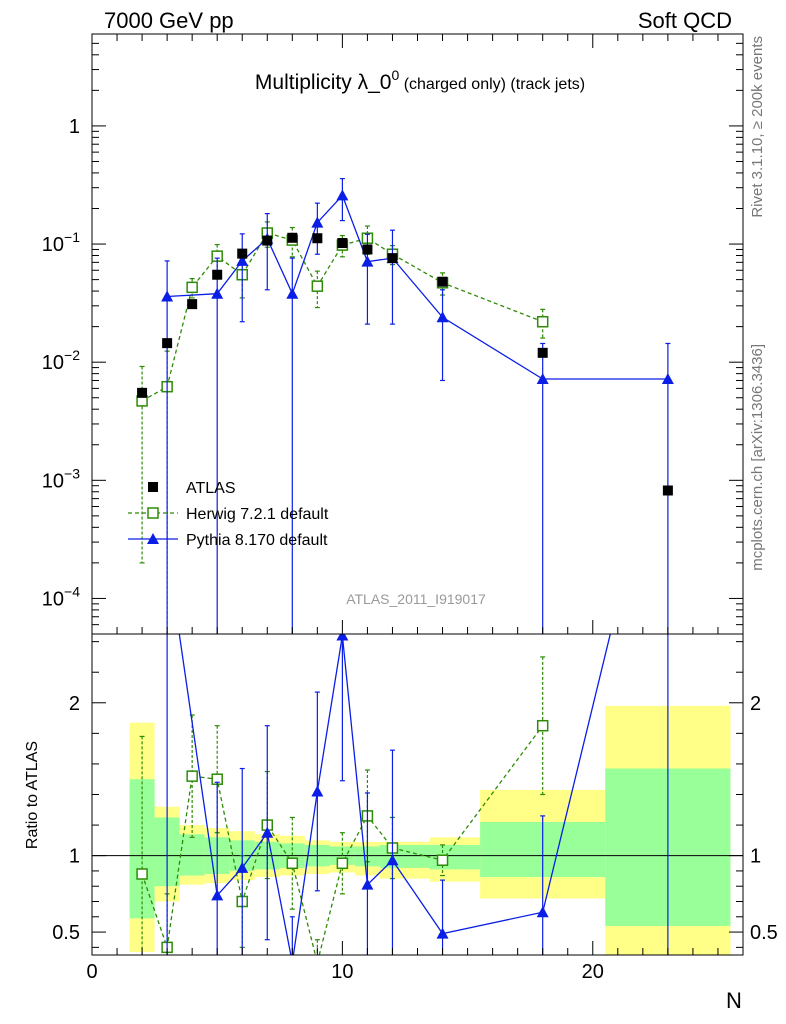  Describe the element at coordinates (395, 75) in the screenshot. I see `chart-title-sup: 0` at that location.